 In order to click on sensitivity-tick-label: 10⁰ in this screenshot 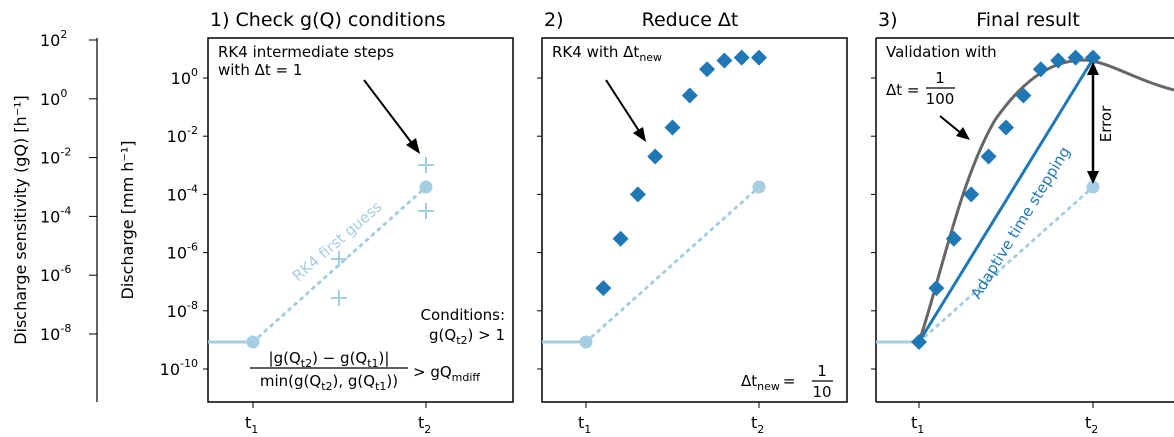, I will do `click(53, 98)`.